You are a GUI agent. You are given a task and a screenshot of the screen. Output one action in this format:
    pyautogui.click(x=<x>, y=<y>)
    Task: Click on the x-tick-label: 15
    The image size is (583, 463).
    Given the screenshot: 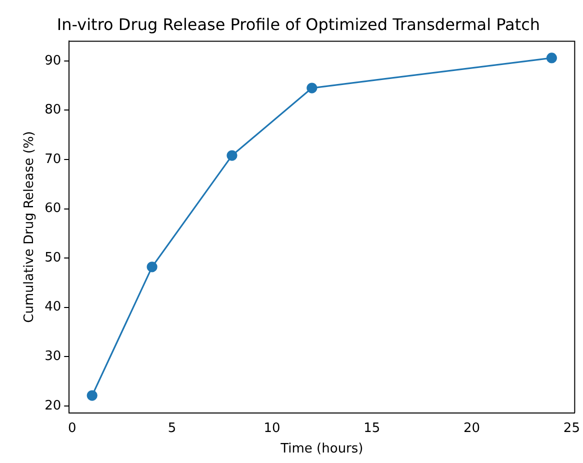 What is the action you would take?
    pyautogui.click(x=372, y=428)
    